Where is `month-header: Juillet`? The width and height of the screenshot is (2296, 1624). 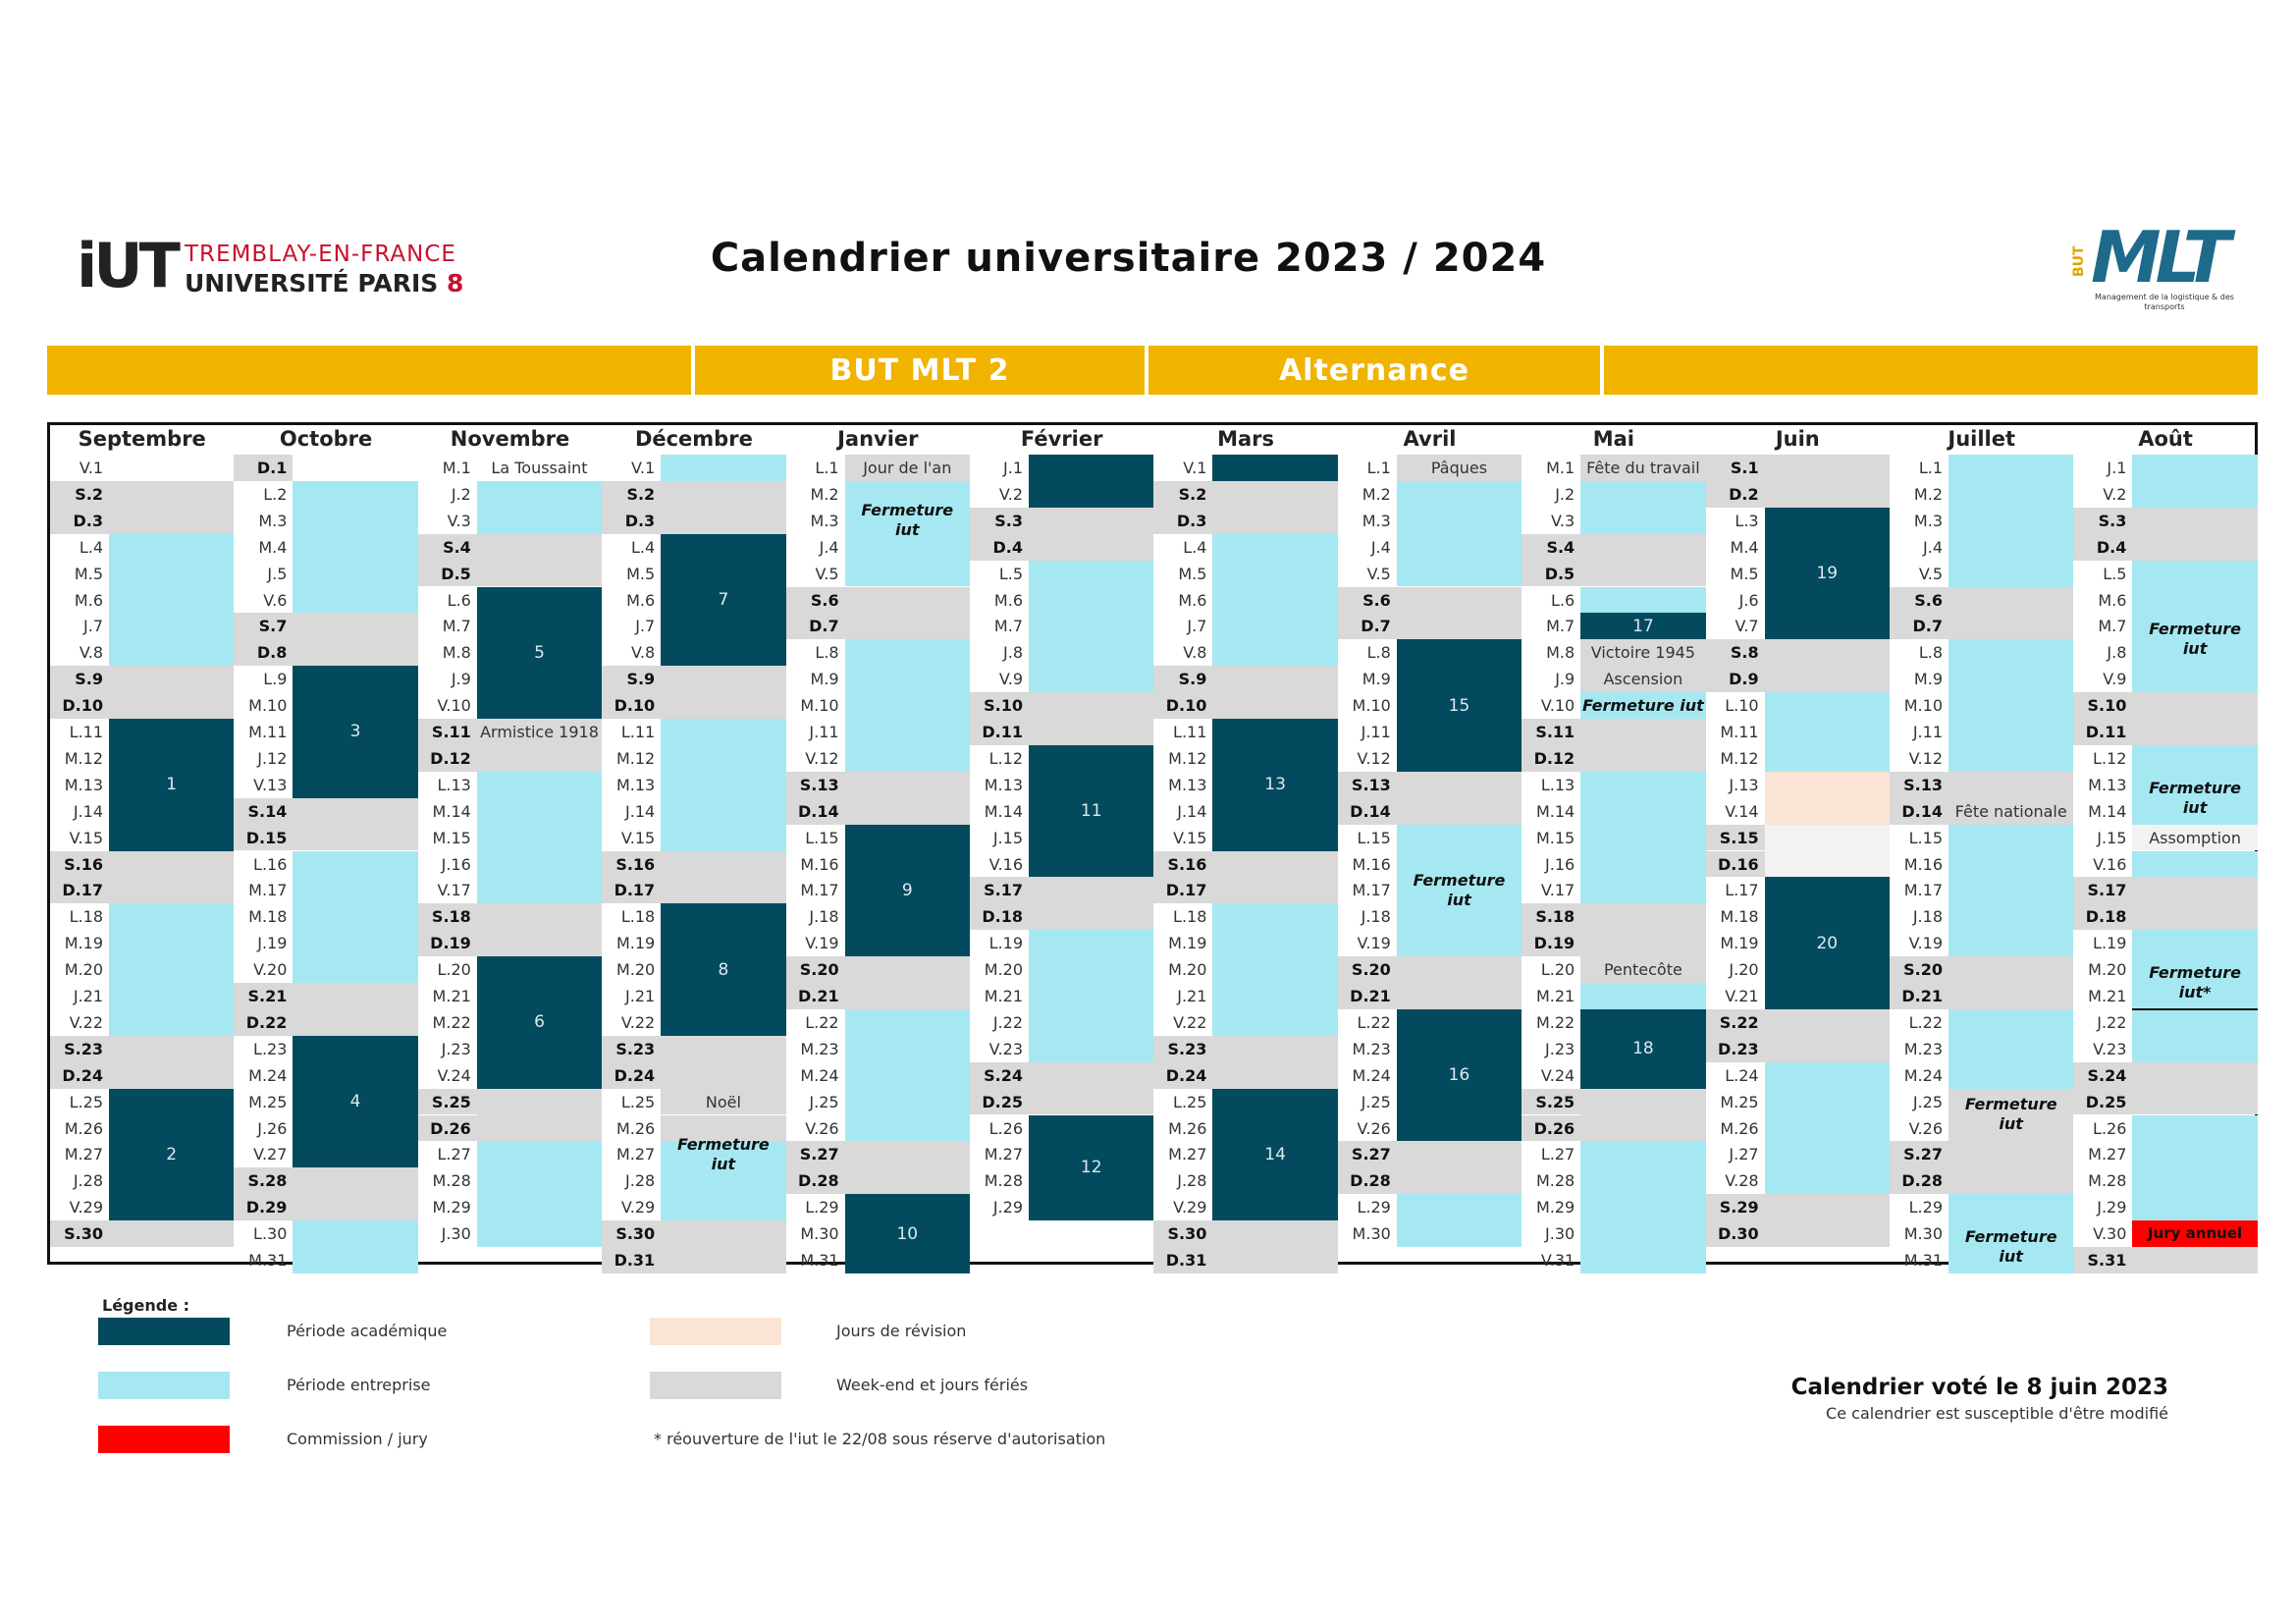 month-header: Juillet is located at coordinates (1982, 439).